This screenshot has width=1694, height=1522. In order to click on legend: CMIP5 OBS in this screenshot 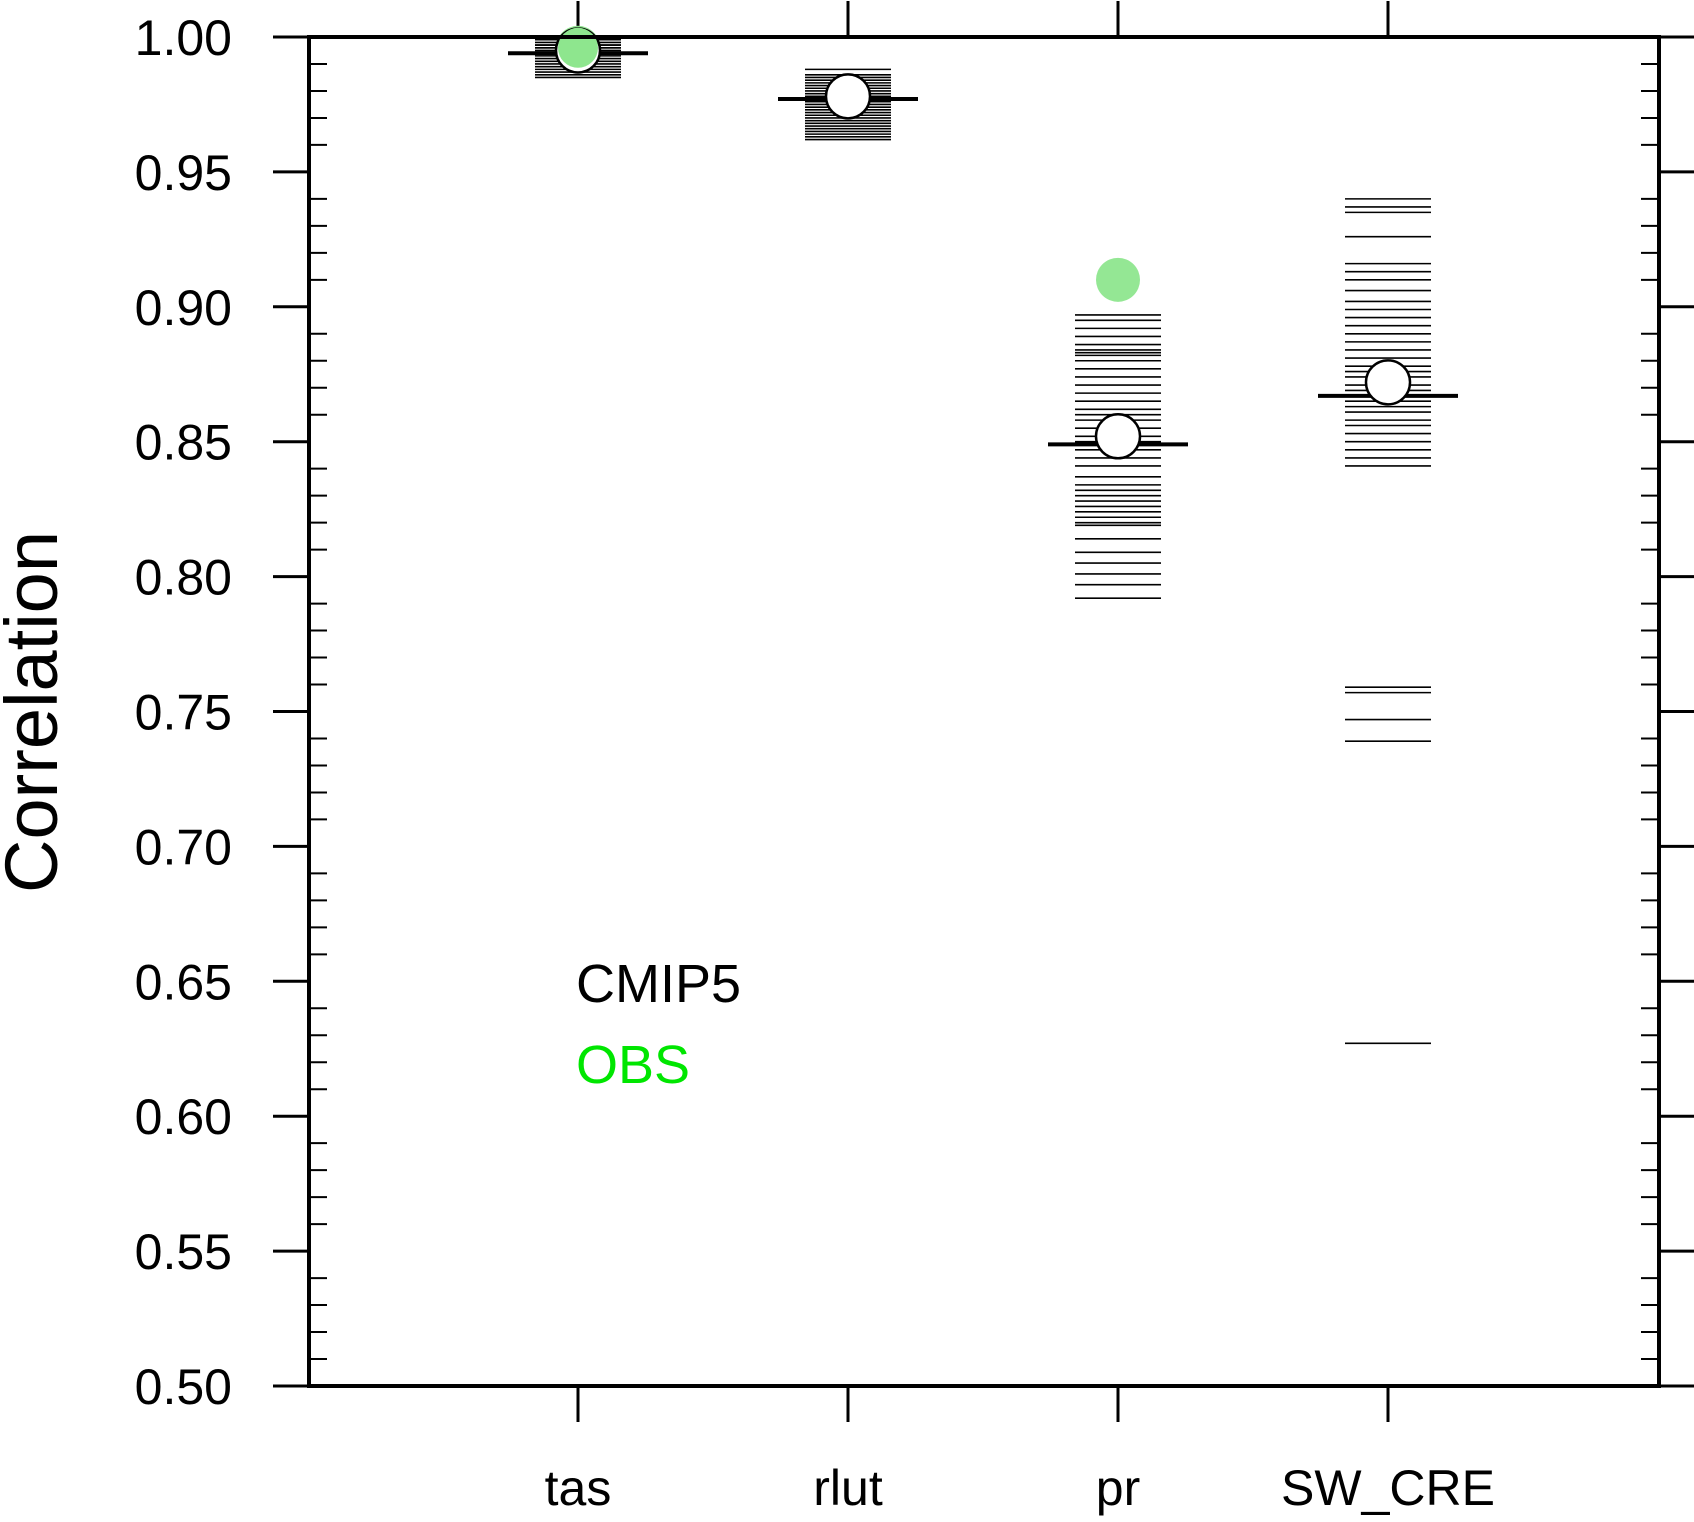, I will do `click(658, 1024)`.